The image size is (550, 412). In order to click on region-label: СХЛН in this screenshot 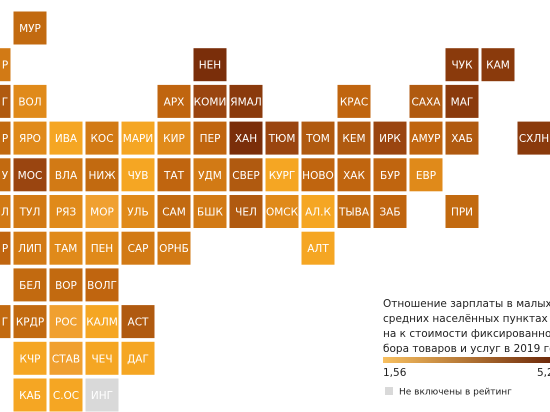, I will do `click(534, 139)`.